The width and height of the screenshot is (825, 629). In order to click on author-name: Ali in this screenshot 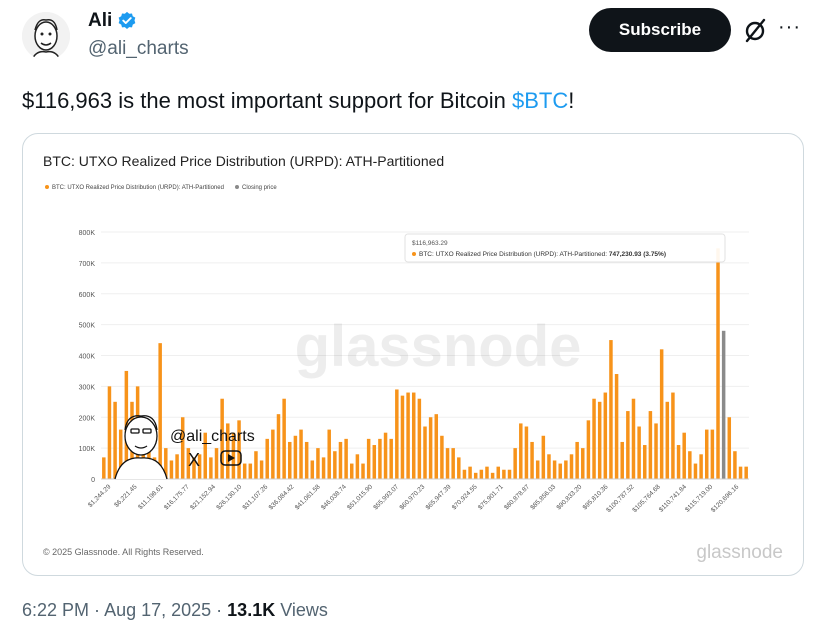, I will do `click(100, 20)`.